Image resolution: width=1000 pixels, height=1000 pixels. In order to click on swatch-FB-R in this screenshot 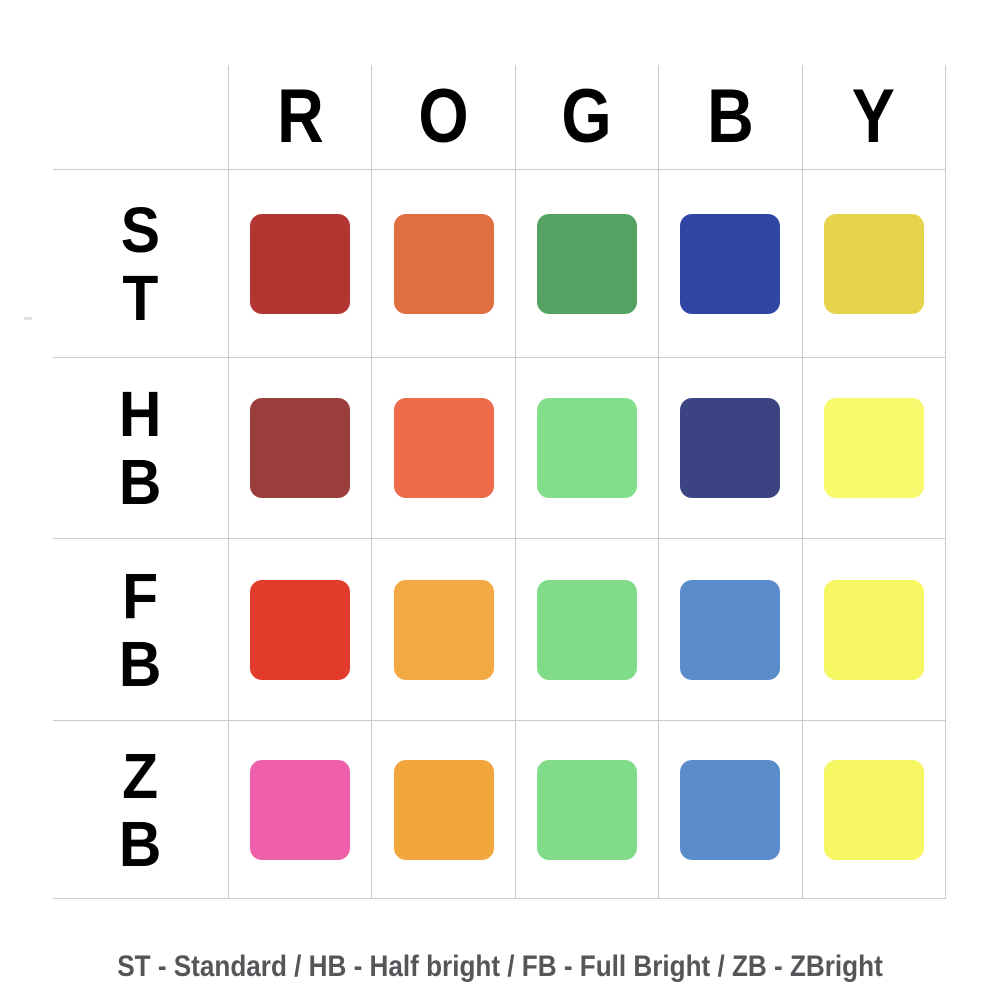, I will do `click(300, 629)`.